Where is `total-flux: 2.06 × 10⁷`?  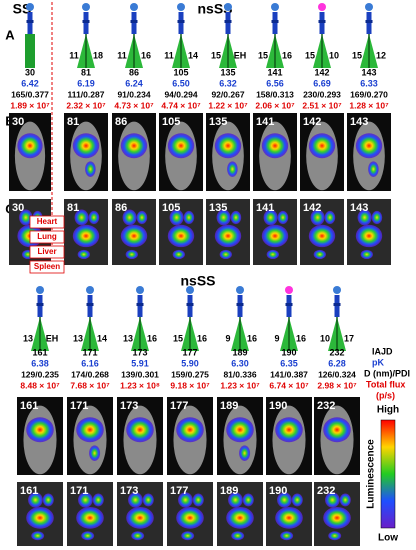 total-flux: 2.06 × 10⁷ is located at coordinates (275, 105).